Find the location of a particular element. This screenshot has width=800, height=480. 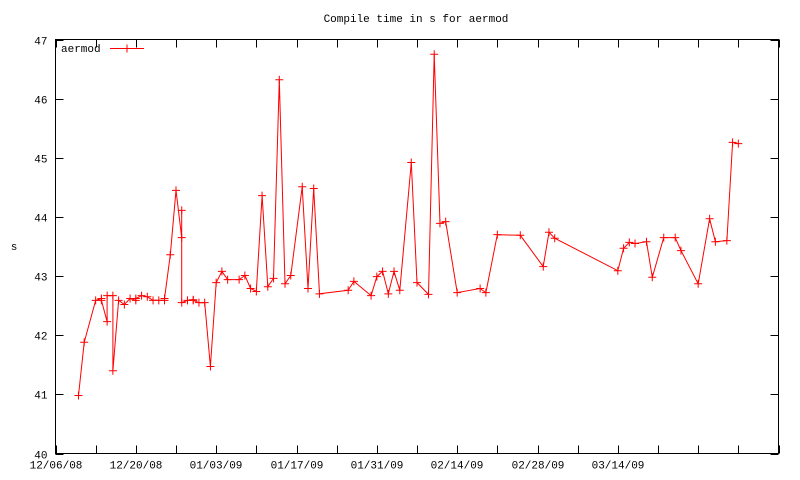

x-tick-label: 02/28/09 is located at coordinates (538, 467).